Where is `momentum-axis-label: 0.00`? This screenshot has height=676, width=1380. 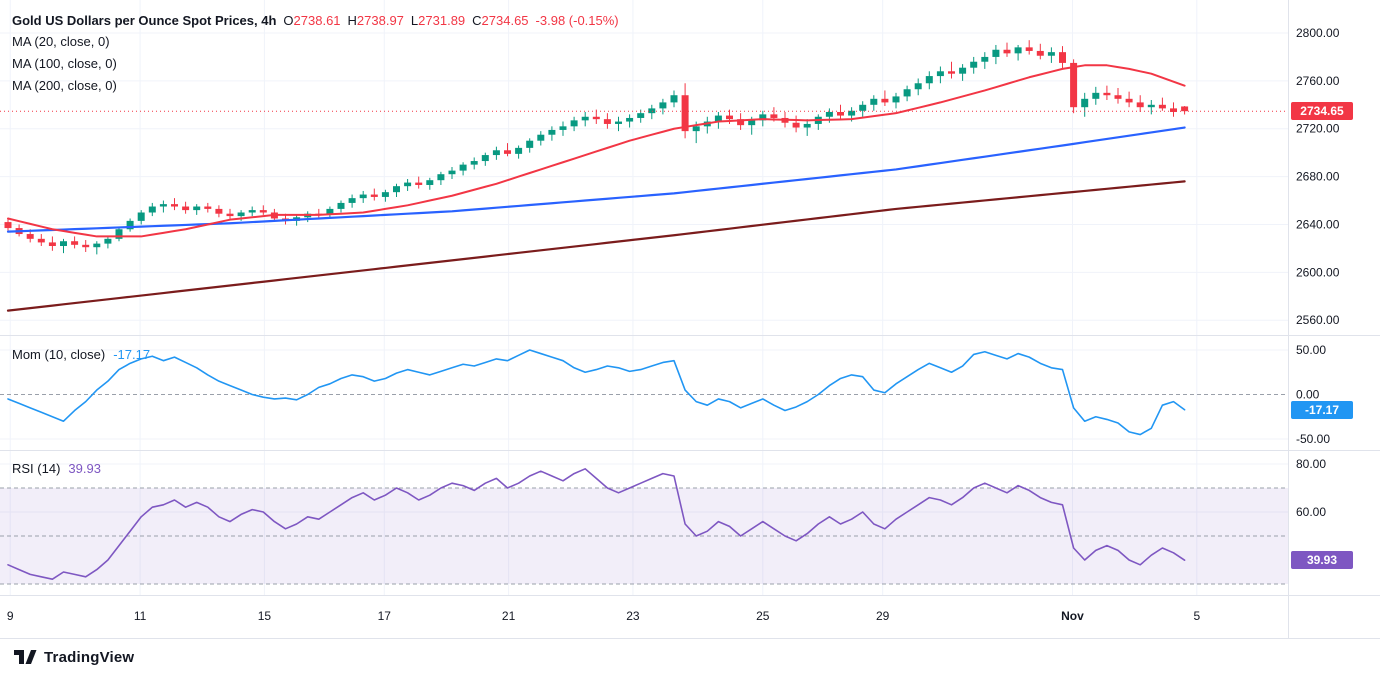
momentum-axis-label: 0.00 is located at coordinates (1308, 395).